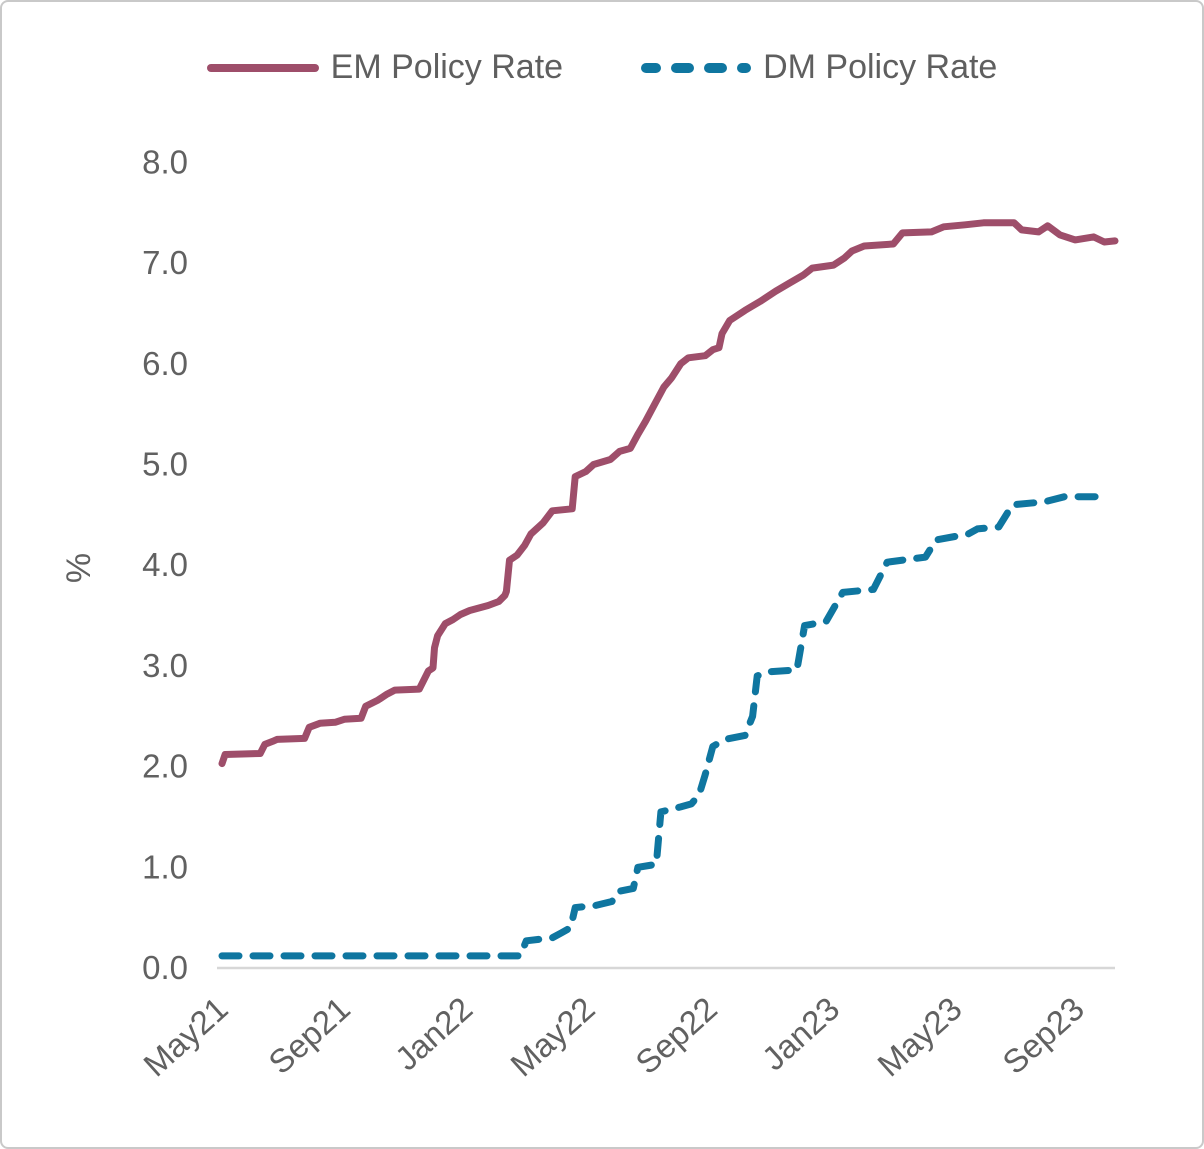  I want to click on y-axis-tick-label: 0.0, so click(165, 967).